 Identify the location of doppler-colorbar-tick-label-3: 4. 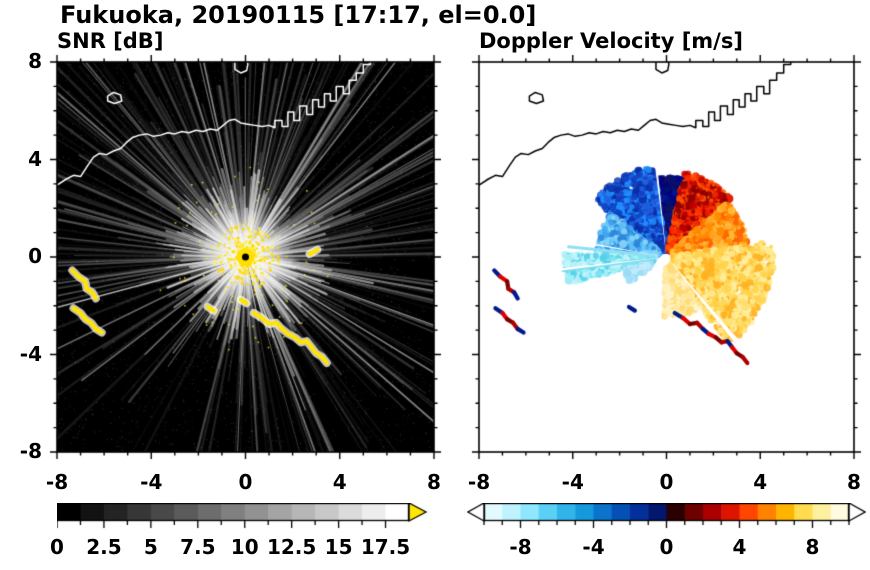
(739, 547).